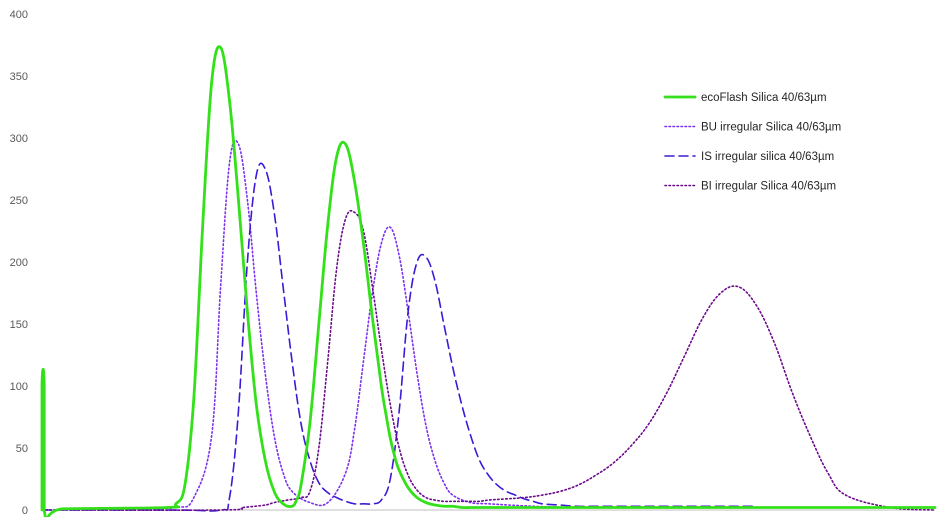 This screenshot has width=945, height=517. What do you see at coordinates (22, 449) in the screenshot?
I see `y-tick-label: 50` at bounding box center [22, 449].